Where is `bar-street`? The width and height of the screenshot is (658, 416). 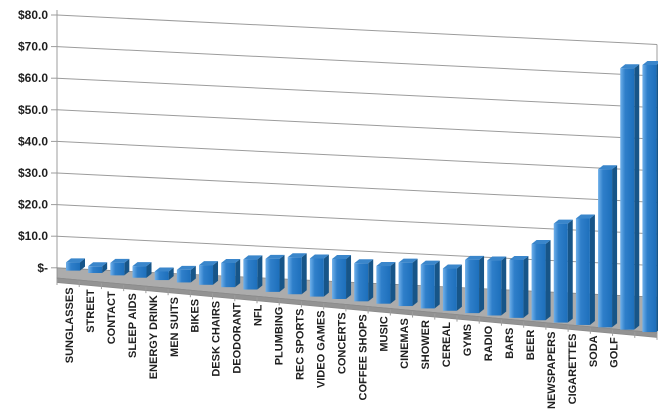 bar-street is located at coordinates (98, 268).